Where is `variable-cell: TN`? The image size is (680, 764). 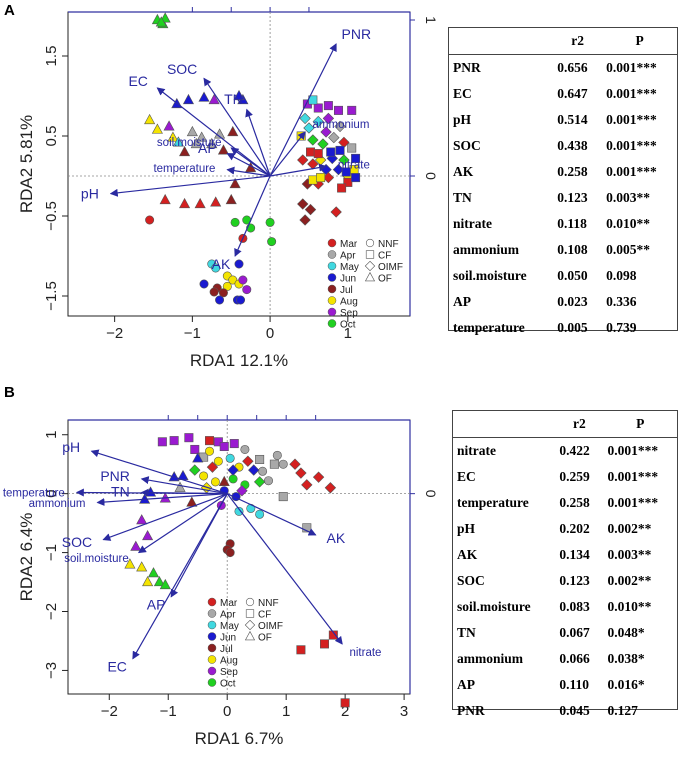
variable-cell: TN is located at coordinates (462, 197).